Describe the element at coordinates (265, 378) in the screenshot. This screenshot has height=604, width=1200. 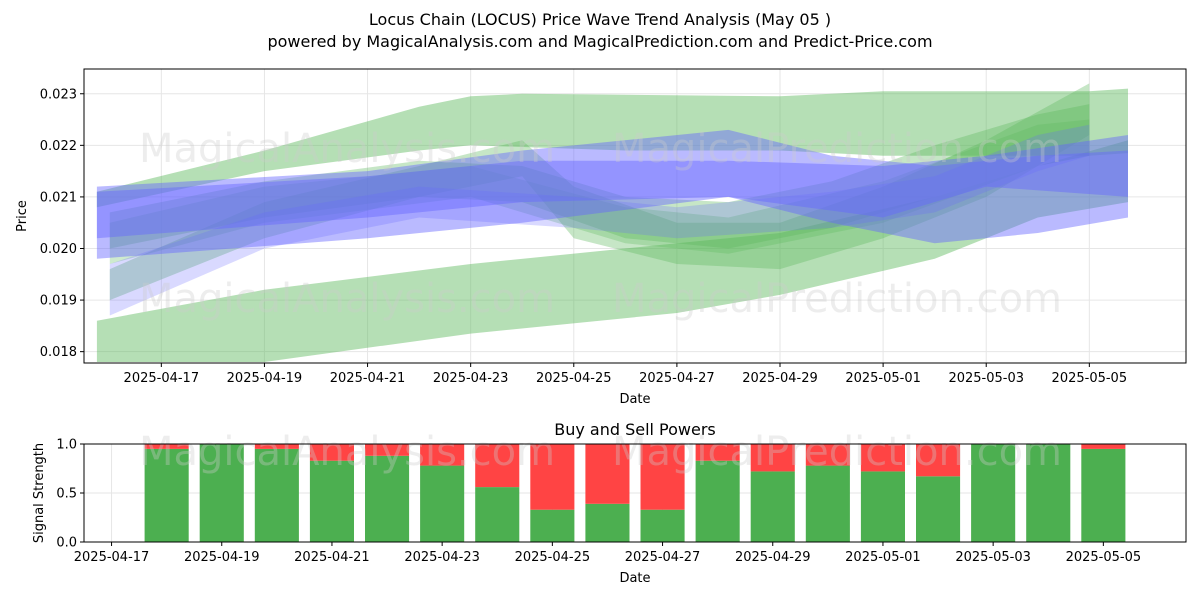
I see `price-x-tick-label: 2025-04-19` at that location.